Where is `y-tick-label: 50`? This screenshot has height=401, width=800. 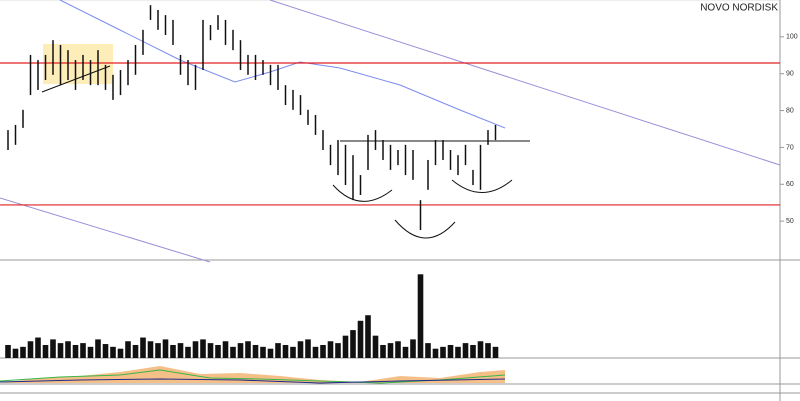 y-tick-label: 50 is located at coordinates (790, 221).